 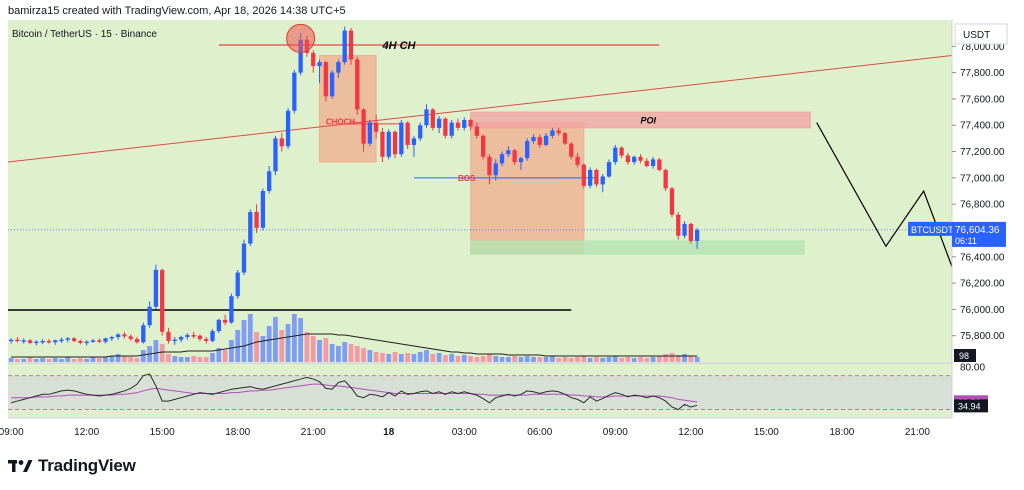 What do you see at coordinates (981, 34) in the screenshot?
I see `currency-box: USDT` at bounding box center [981, 34].